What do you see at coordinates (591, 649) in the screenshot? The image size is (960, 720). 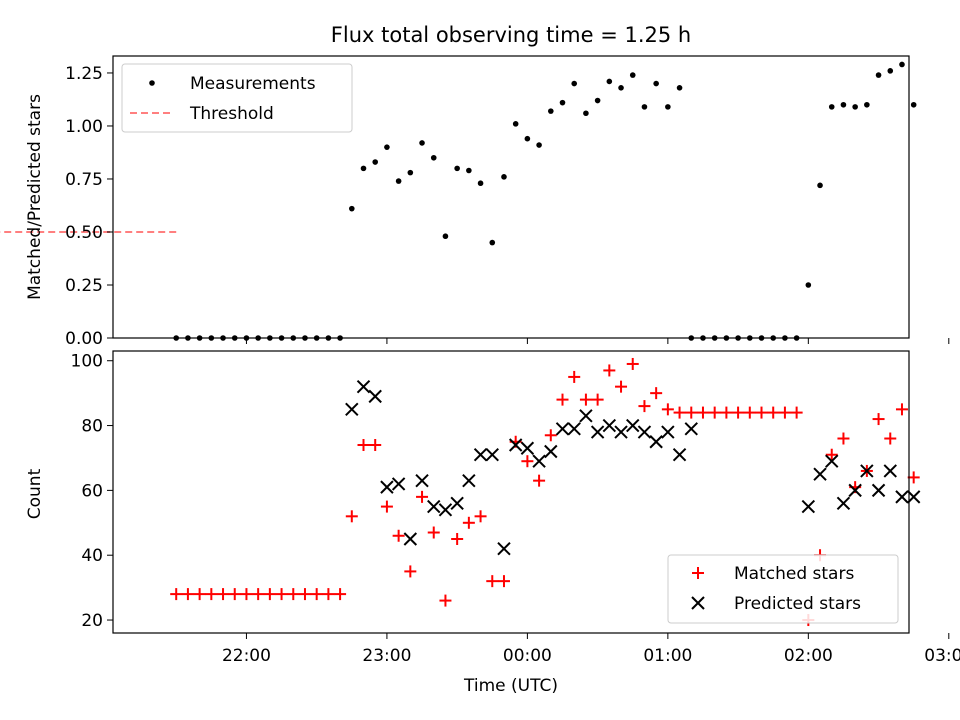 I see `bottom-x-axis-ticks: 22:00 23:00 00:00 01:00 02:00 03:00` at bounding box center [591, 649].